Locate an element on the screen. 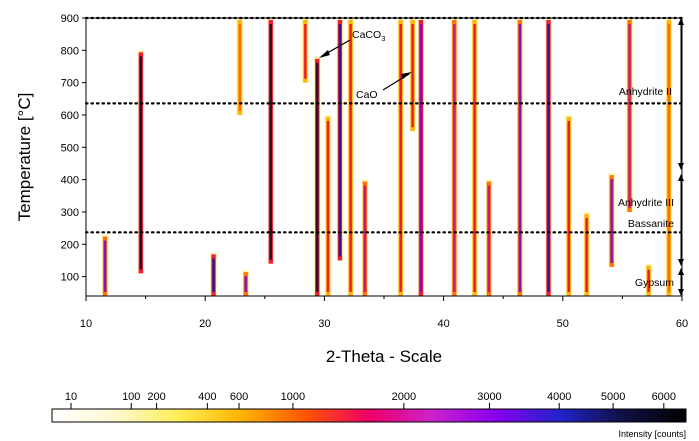 Image resolution: width=699 pixels, height=441 pixels. anhydrite-ii-arrow-top is located at coordinates (681, 21).